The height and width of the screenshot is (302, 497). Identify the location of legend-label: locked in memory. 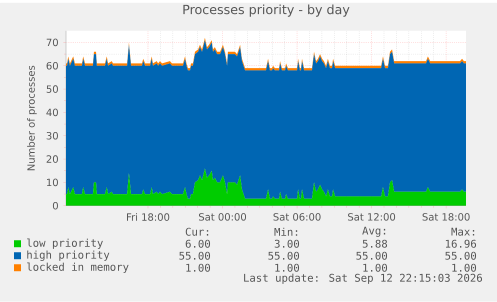
(78, 268).